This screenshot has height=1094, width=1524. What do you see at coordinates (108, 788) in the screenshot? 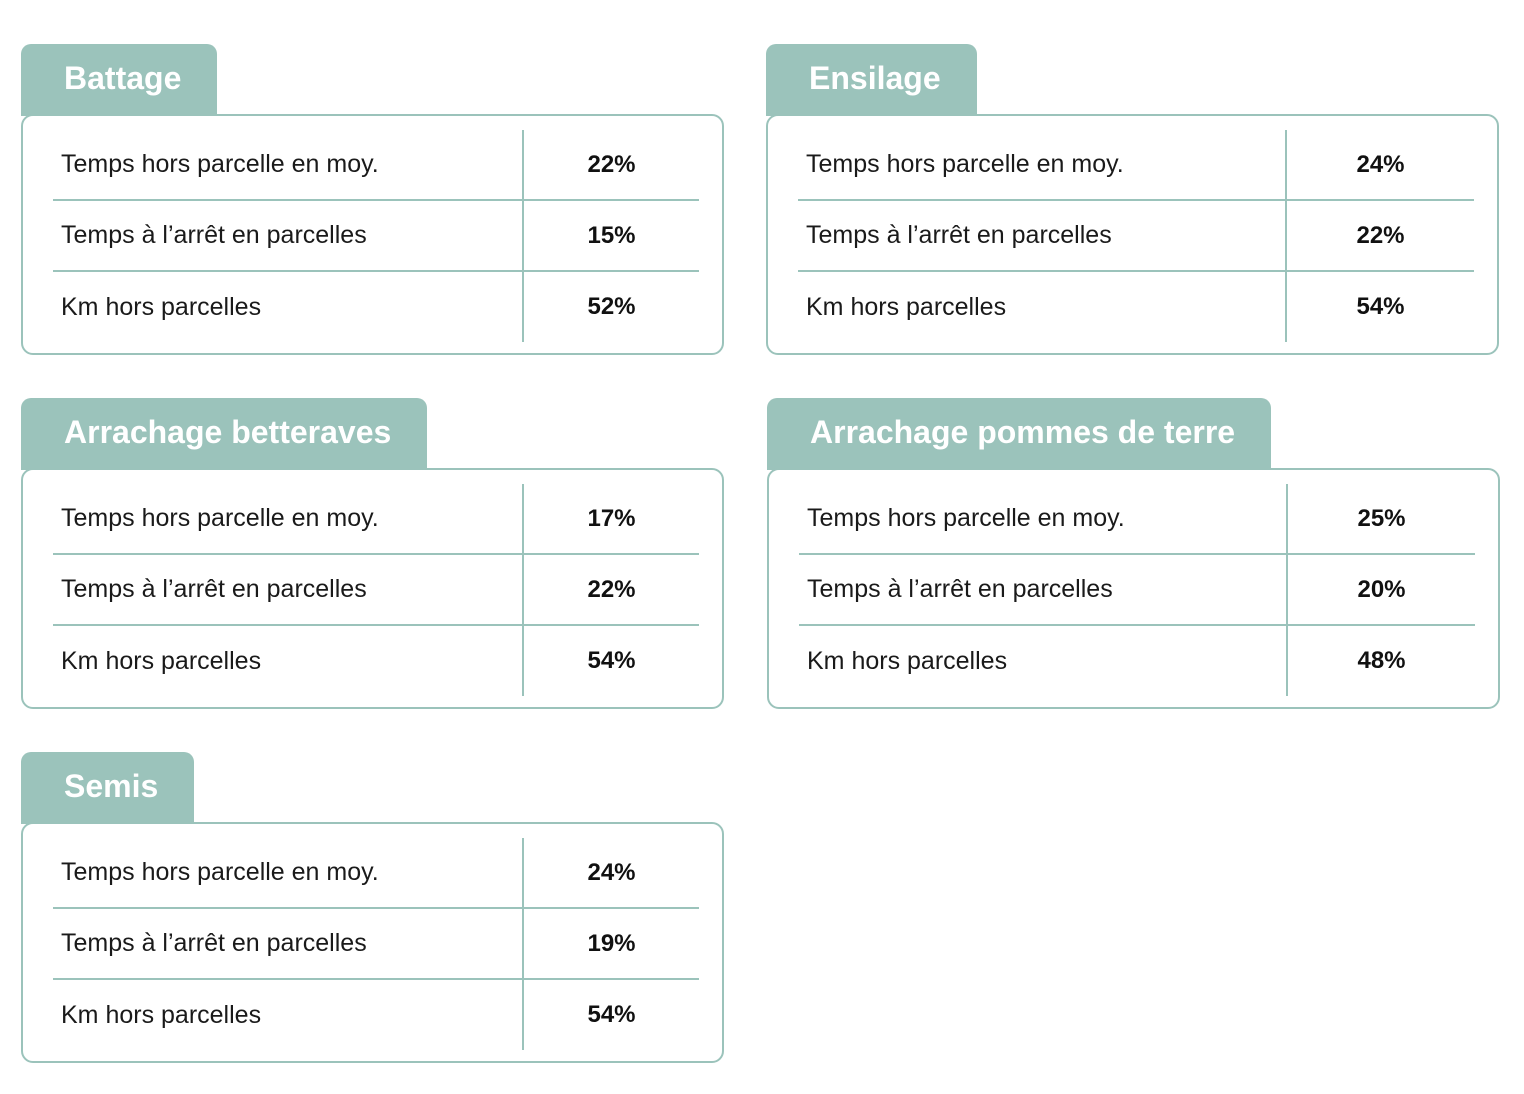
I see `card-title: Semis` at bounding box center [108, 788].